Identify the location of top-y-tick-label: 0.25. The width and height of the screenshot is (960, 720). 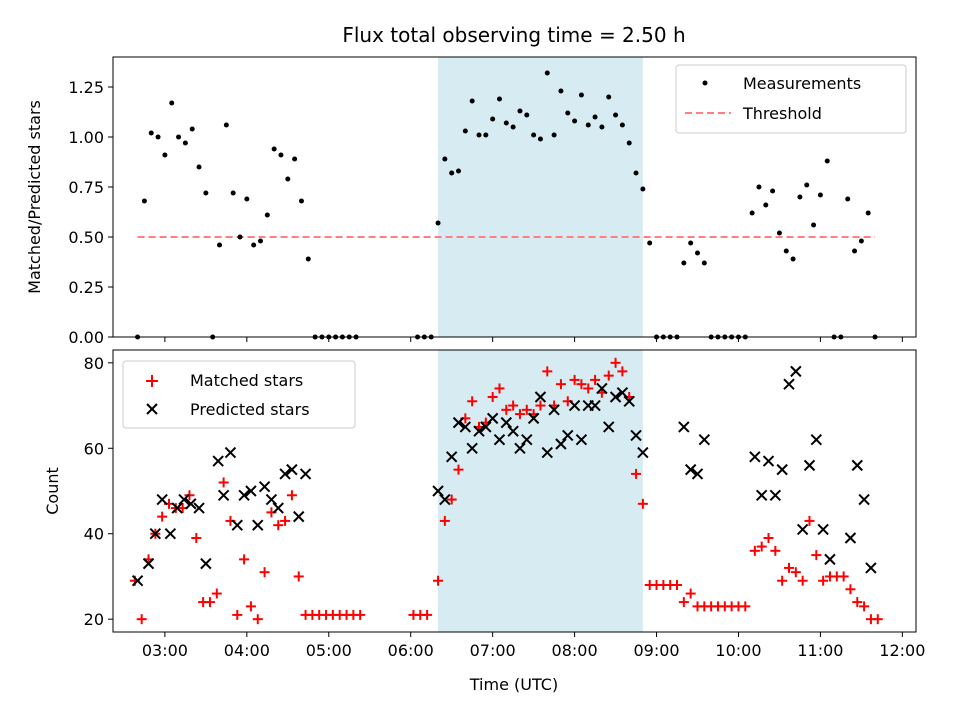
(86, 287).